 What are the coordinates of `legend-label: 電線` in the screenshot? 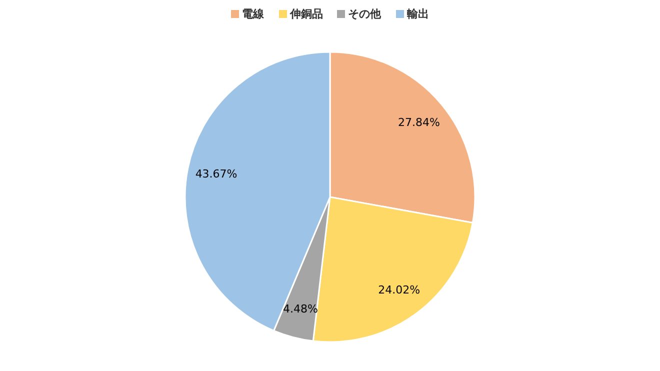 It's located at (253, 14).